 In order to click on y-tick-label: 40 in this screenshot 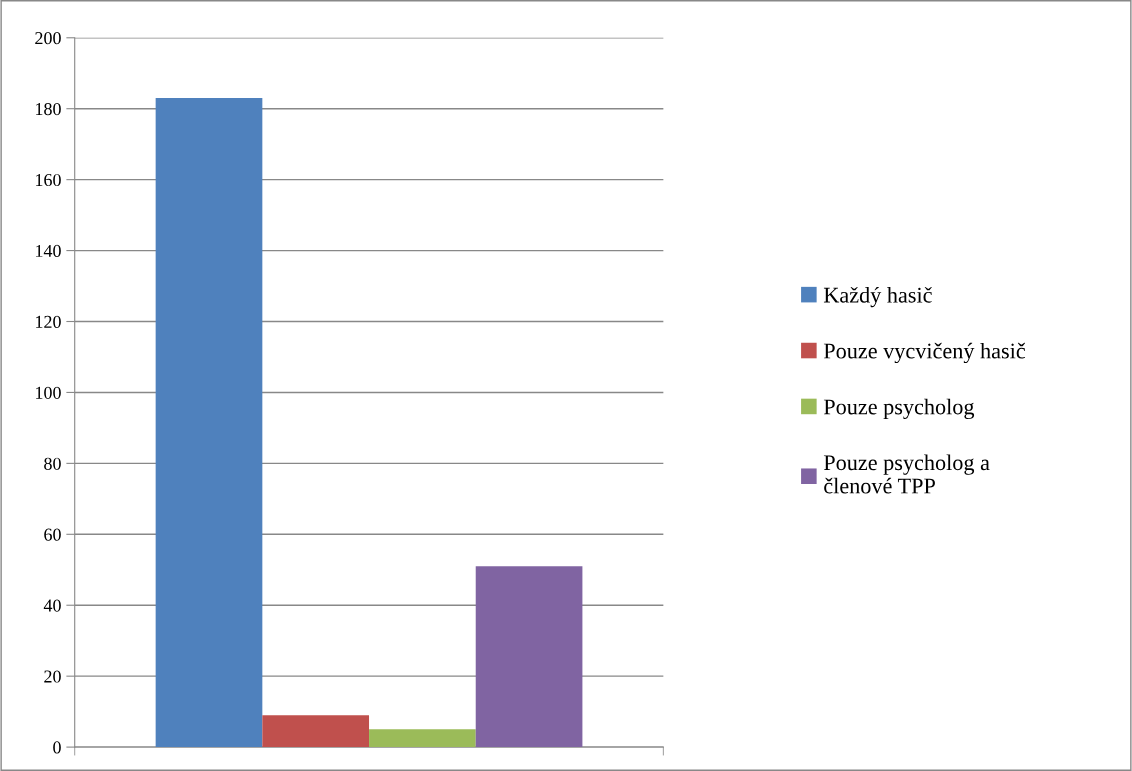, I will do `click(52, 605)`.